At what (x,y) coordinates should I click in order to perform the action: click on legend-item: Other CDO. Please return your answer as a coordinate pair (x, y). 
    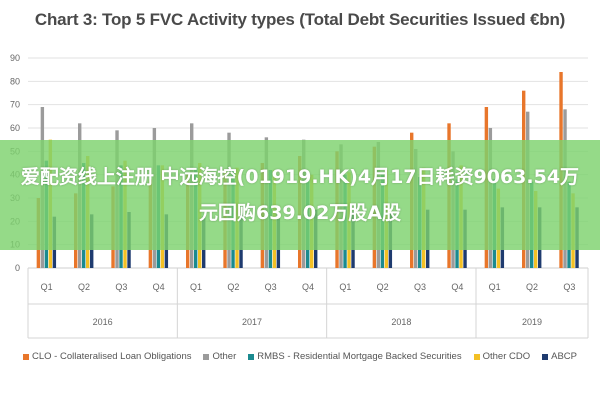
    Looking at the image, I should click on (502, 356).